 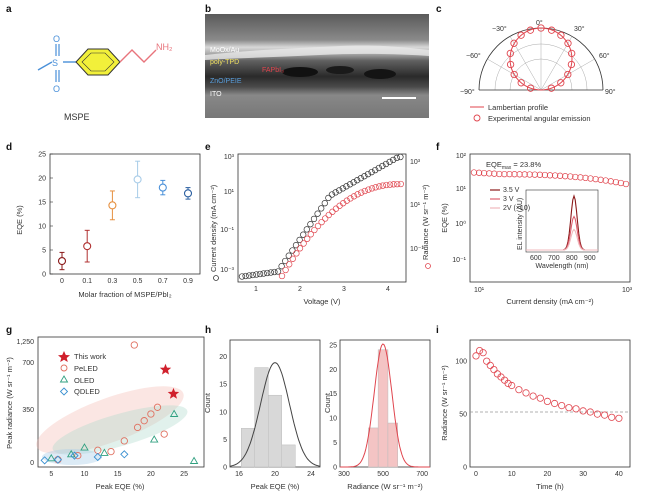 What do you see at coordinates (476, 474) in the screenshot?
I see `i-x-tick: 0` at bounding box center [476, 474].